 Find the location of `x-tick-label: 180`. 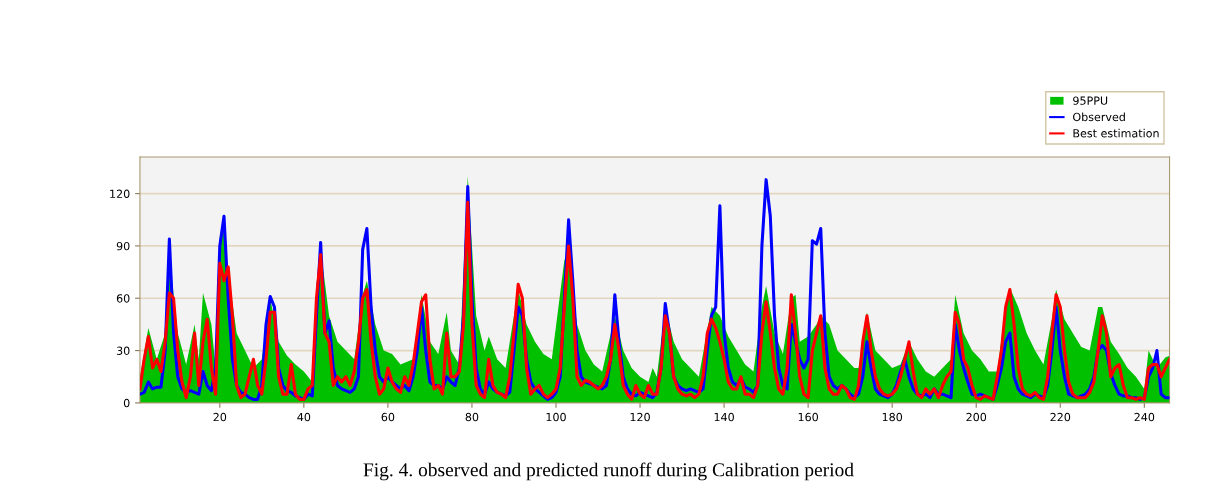

x-tick-label: 180 is located at coordinates (892, 417).